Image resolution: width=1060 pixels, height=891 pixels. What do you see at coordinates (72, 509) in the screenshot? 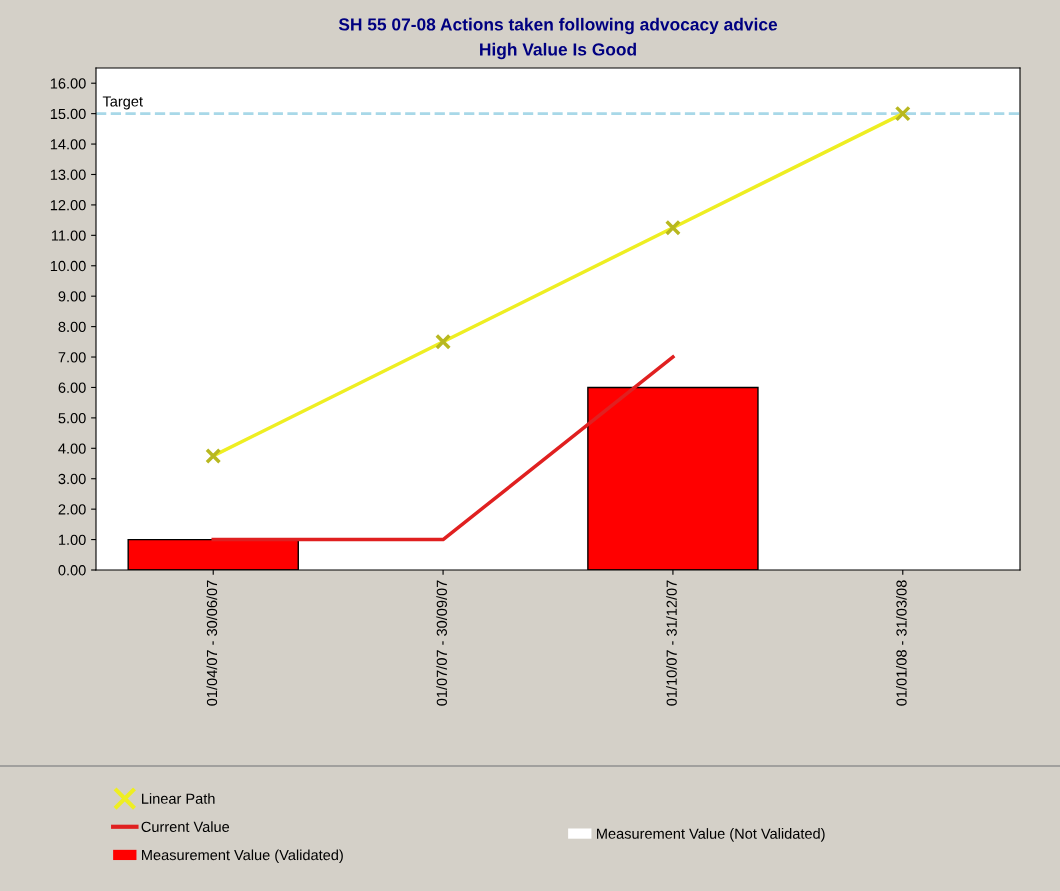
I see `y-tick-label: 2.00` at bounding box center [72, 509].